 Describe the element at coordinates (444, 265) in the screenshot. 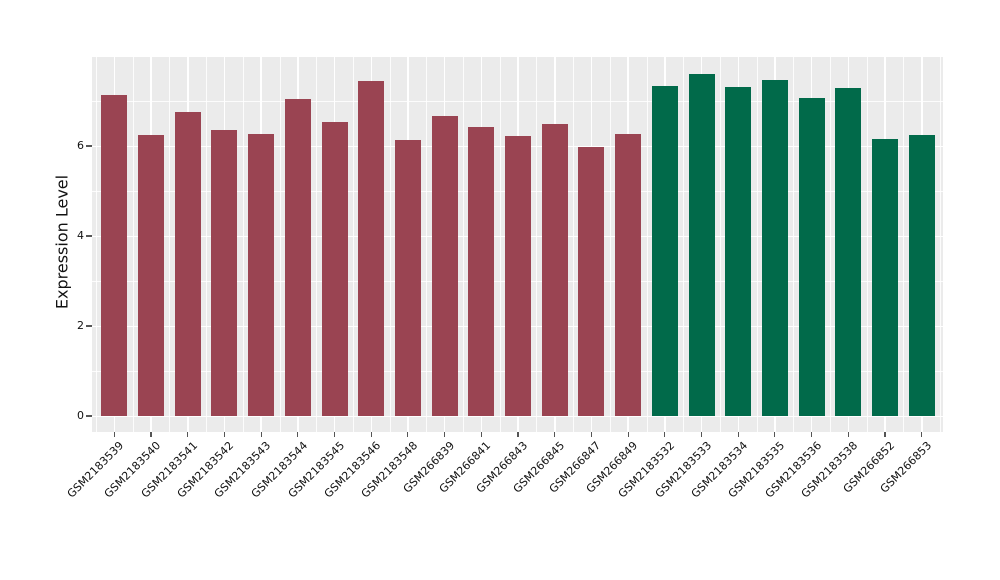

I see `bar-GSM266839` at that location.